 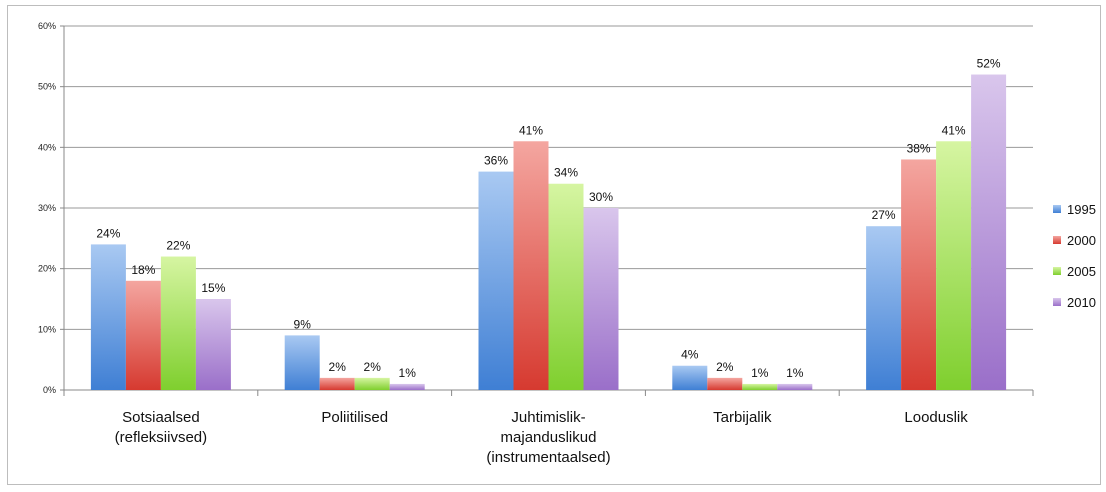 I want to click on legend-label: 2000, so click(x=1081, y=240).